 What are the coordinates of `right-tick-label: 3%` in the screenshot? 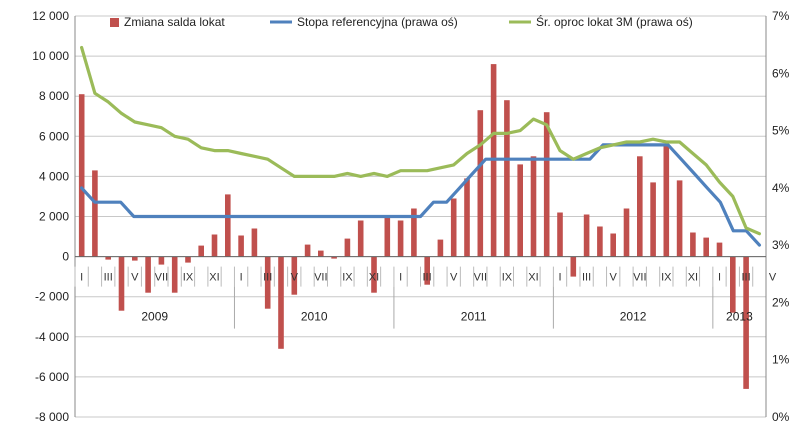 It's located at (781, 245).